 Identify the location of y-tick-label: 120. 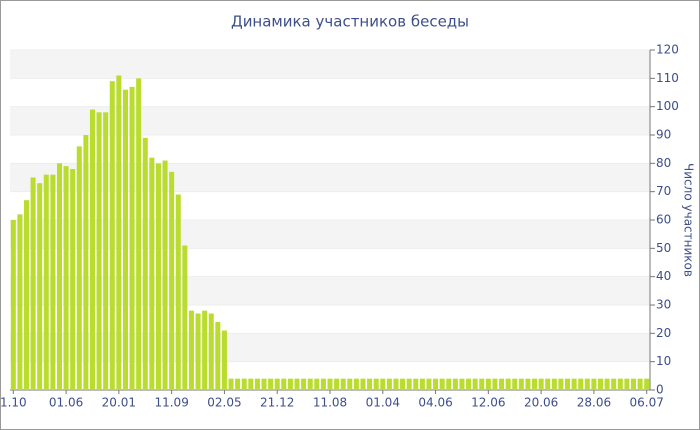
(667, 50).